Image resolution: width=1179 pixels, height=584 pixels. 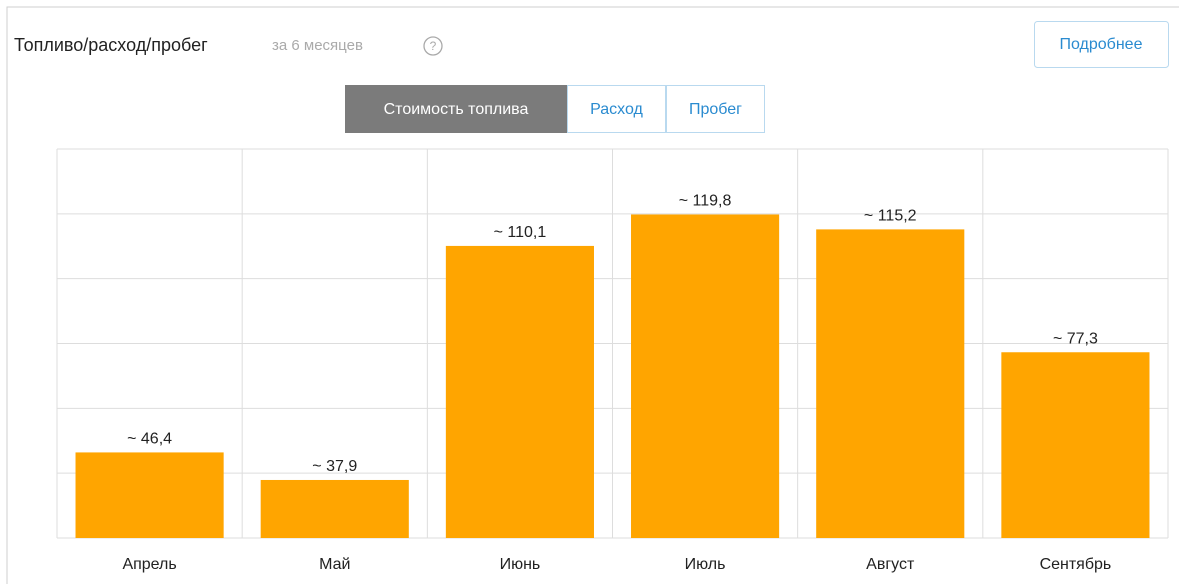 What do you see at coordinates (520, 232) in the screenshot?
I see `value-label: ~ 110,1` at bounding box center [520, 232].